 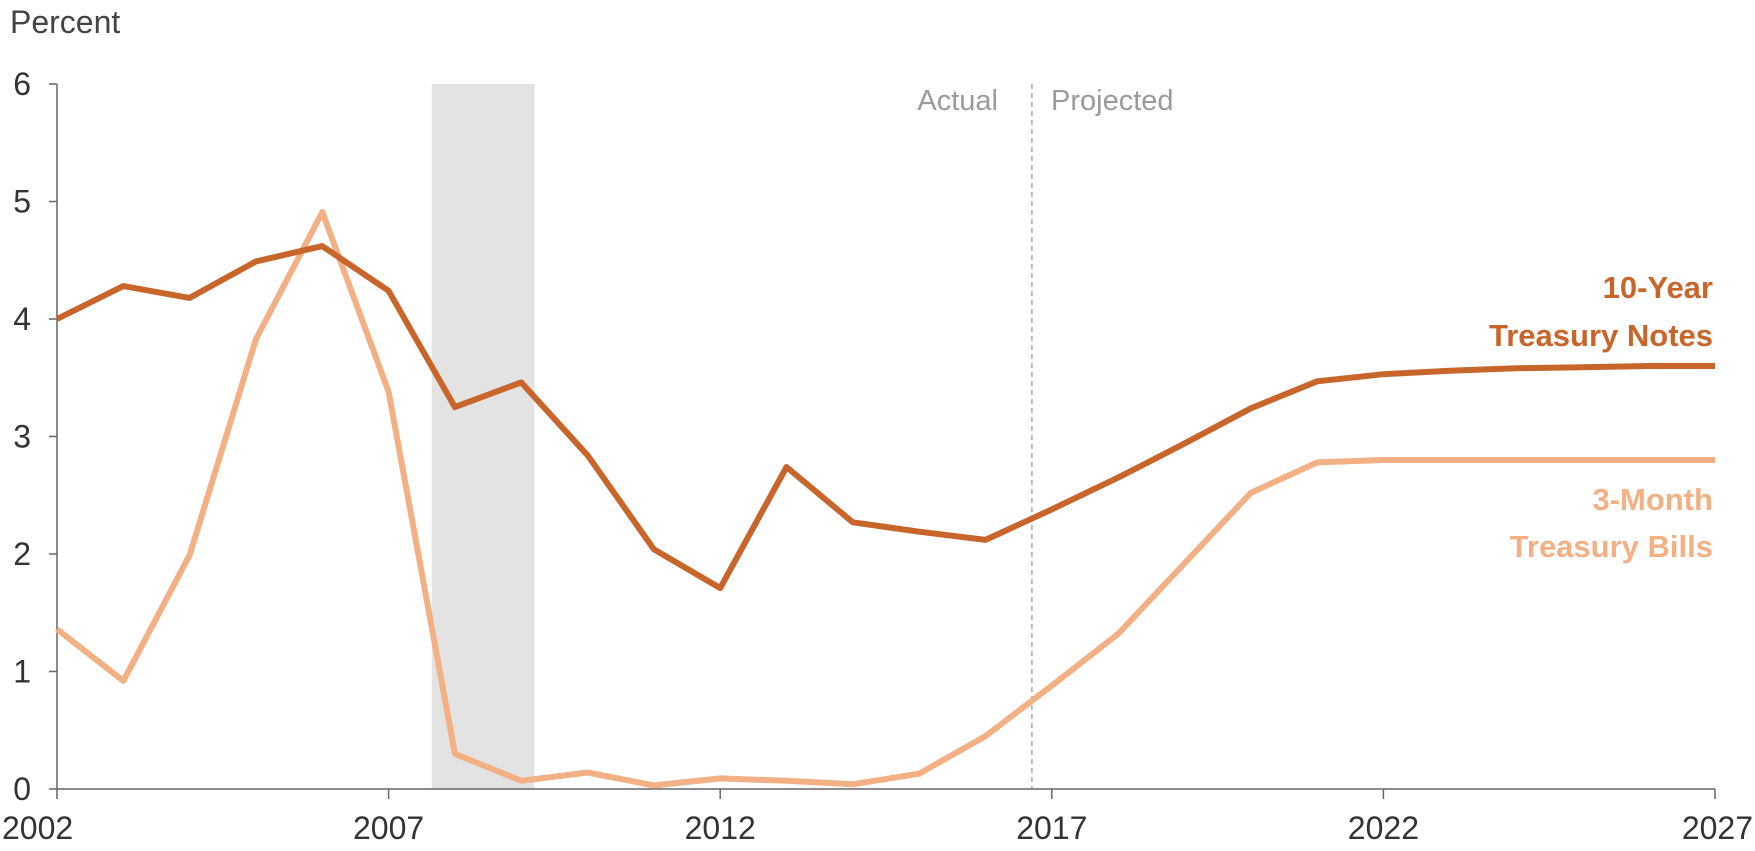 What do you see at coordinates (720, 828) in the screenshot?
I see `x-tick-label: 2012` at bounding box center [720, 828].